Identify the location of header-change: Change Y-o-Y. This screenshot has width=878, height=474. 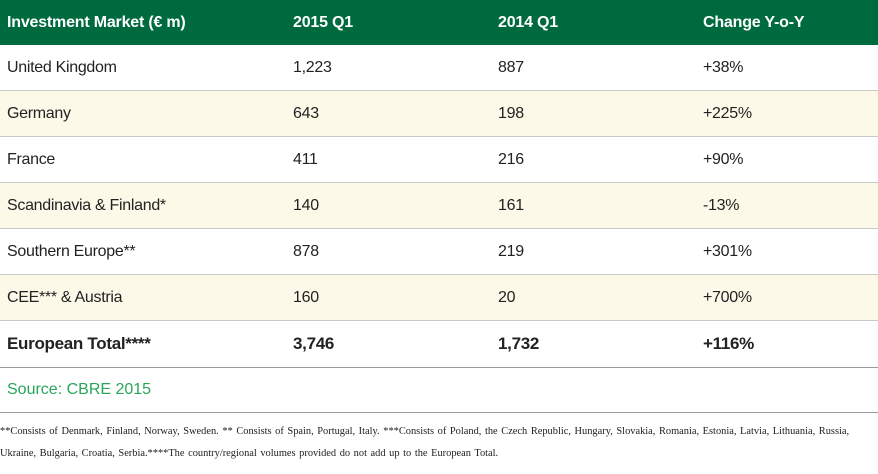
(787, 22).